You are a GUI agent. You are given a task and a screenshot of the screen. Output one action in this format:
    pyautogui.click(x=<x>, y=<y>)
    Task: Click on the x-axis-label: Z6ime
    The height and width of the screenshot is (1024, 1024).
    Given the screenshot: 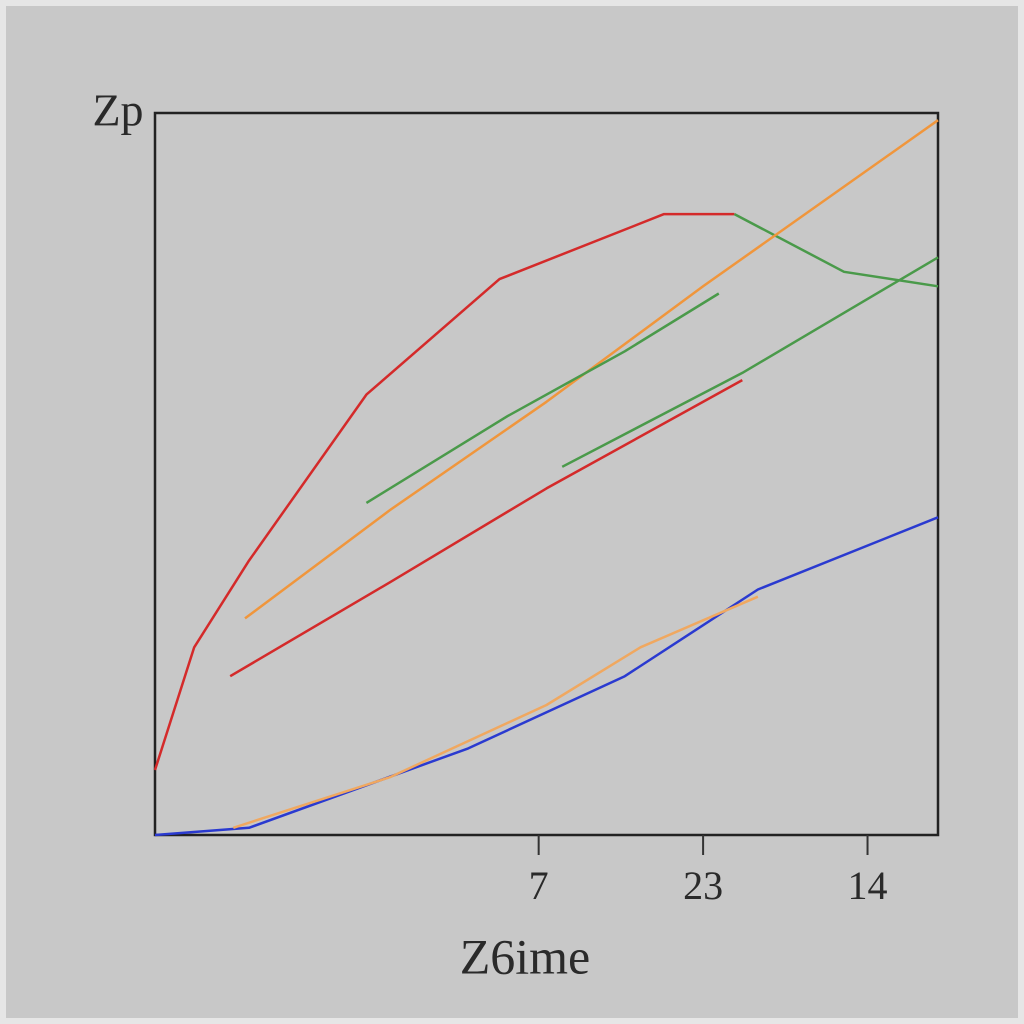 What is the action you would take?
    pyautogui.click(x=525, y=956)
    